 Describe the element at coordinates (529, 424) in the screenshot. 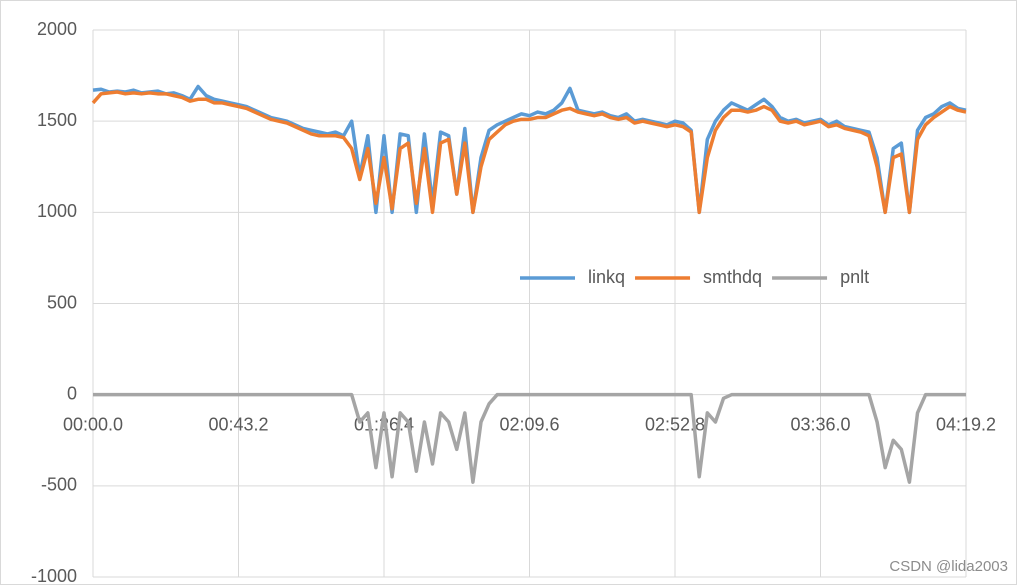

I see `x-tick-label: 02:09.6` at that location.